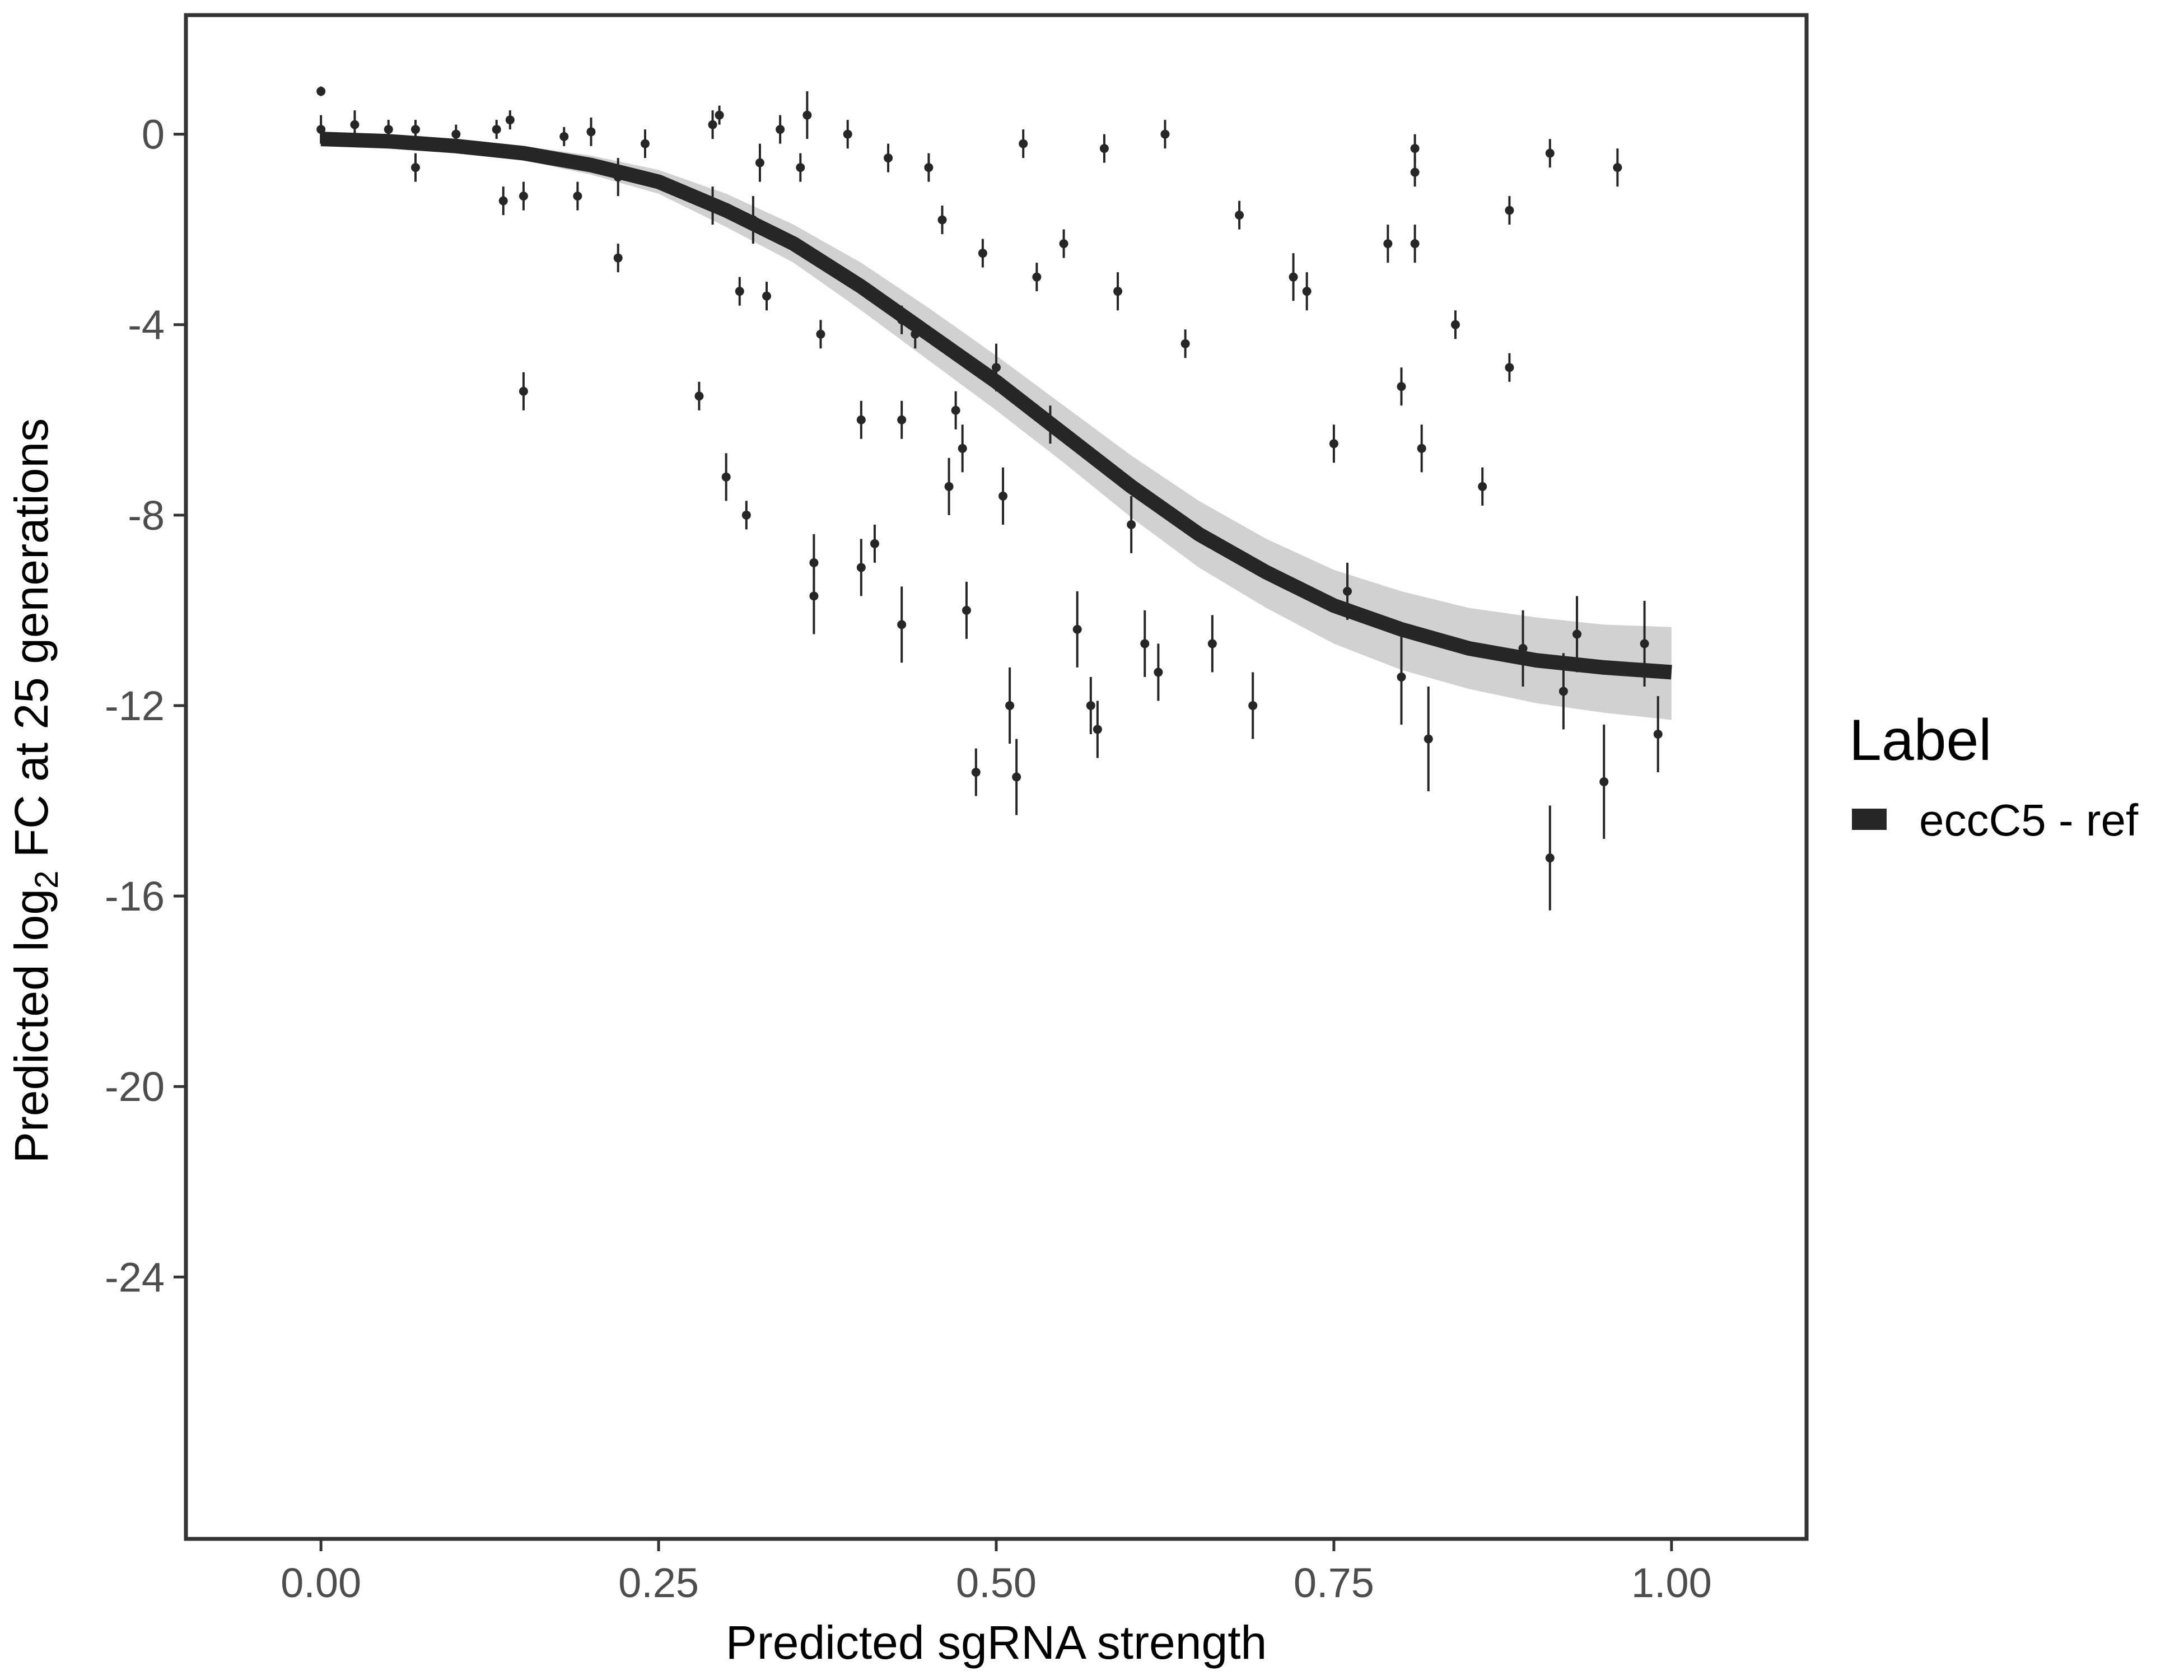  Describe the element at coordinates (154, 135) in the screenshot. I see `y-tick-label: 0` at that location.